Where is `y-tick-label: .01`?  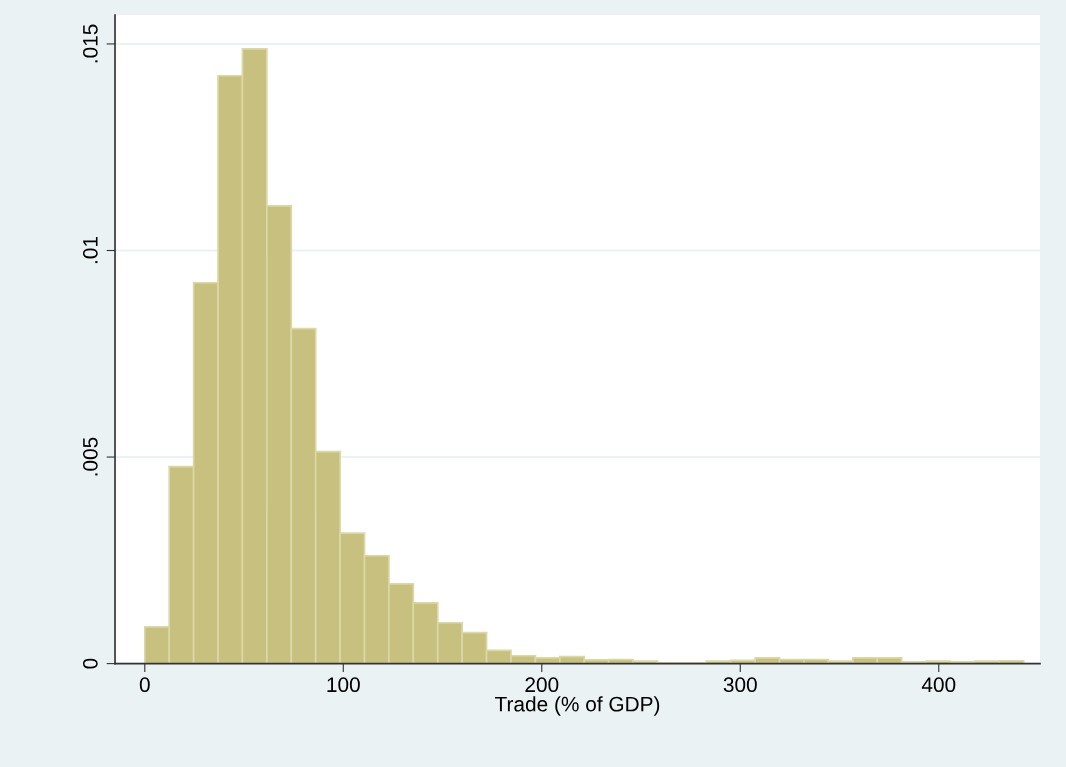
y-tick-label: .01 is located at coordinates (90, 250).